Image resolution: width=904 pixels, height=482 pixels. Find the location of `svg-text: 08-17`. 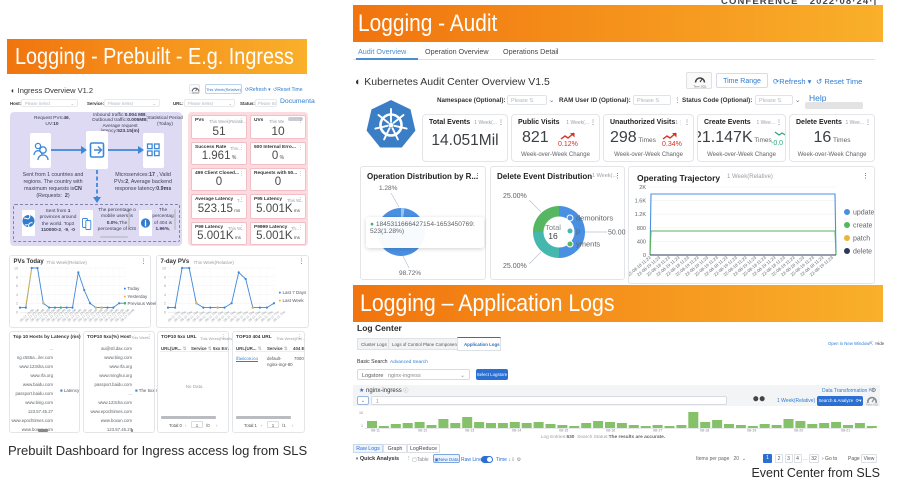

svg-text: 08-17 is located at coordinates (657, 431).